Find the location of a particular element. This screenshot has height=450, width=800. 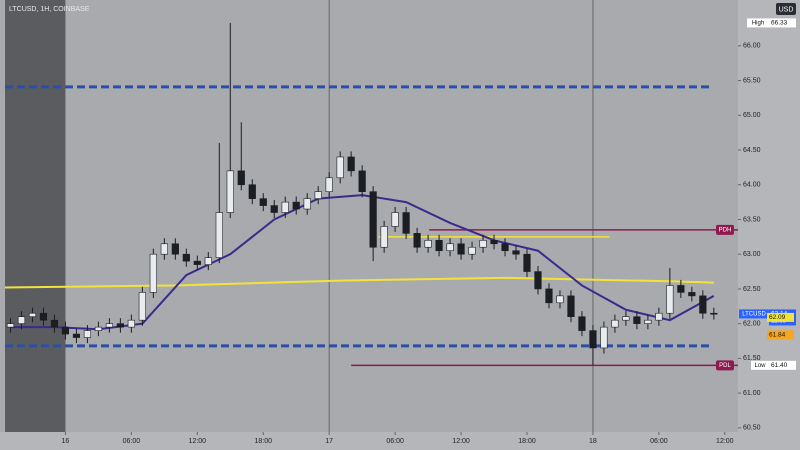

price-tag-label: LTCUSD is located at coordinates (754, 315).